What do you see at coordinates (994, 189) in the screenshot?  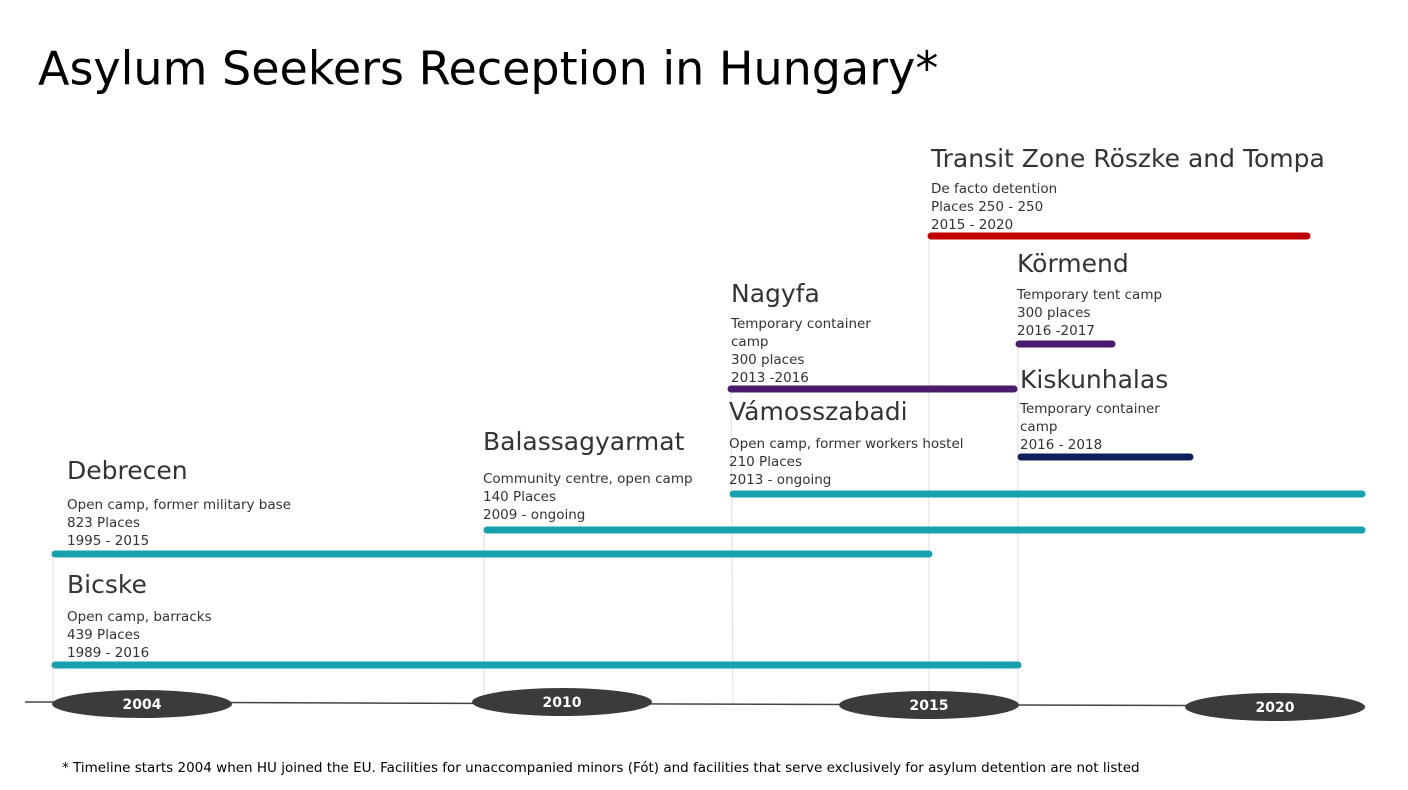 I see `facility-detail: De facto detention` at bounding box center [994, 189].